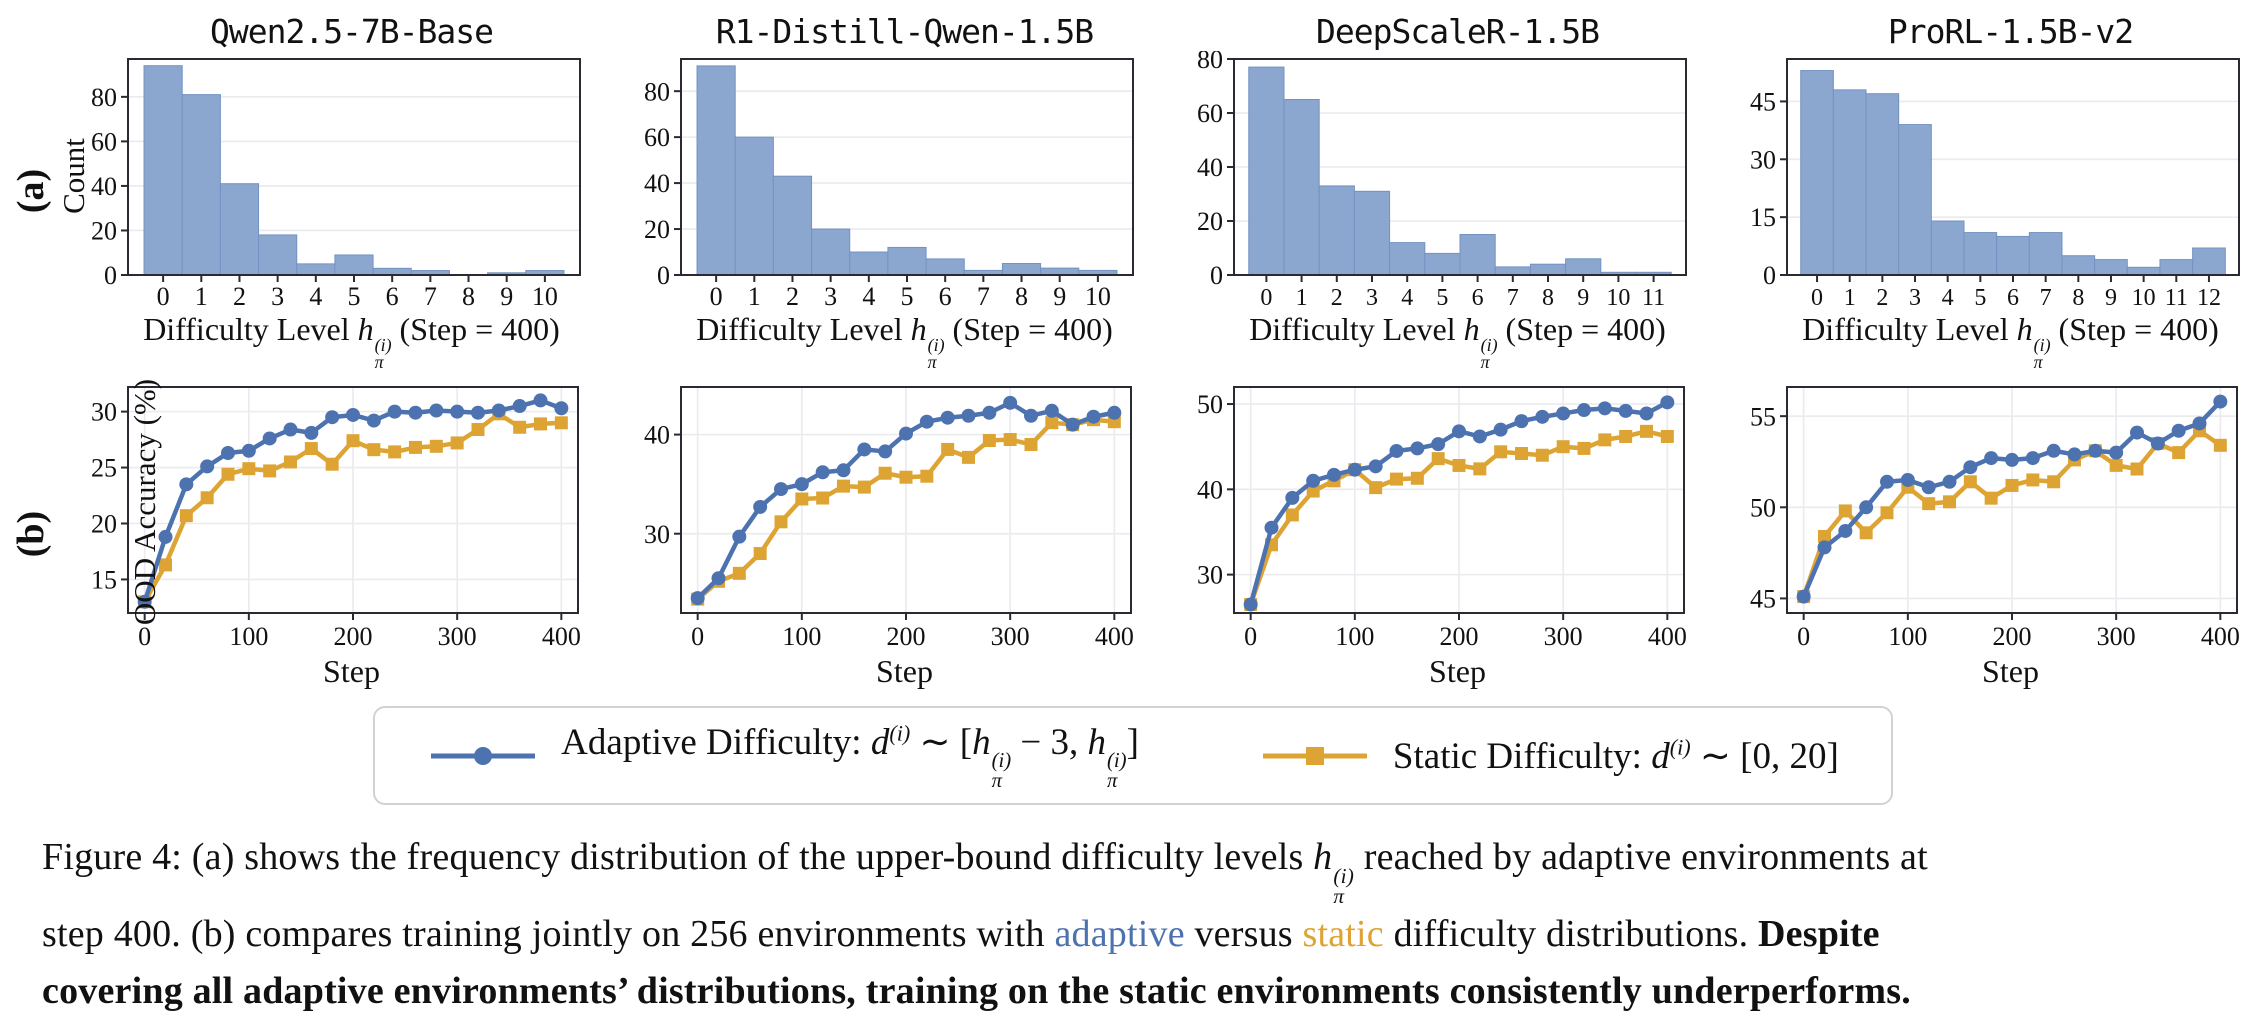 The image size is (2266, 1020). I want to click on line-chart: 45 50 55 0 100 200 300 400, so click(1994, 518).